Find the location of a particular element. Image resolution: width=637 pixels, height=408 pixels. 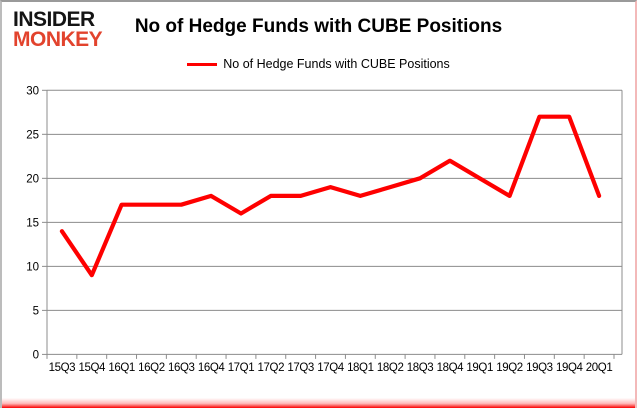

x-tick-label: 17Q3 is located at coordinates (300, 368).